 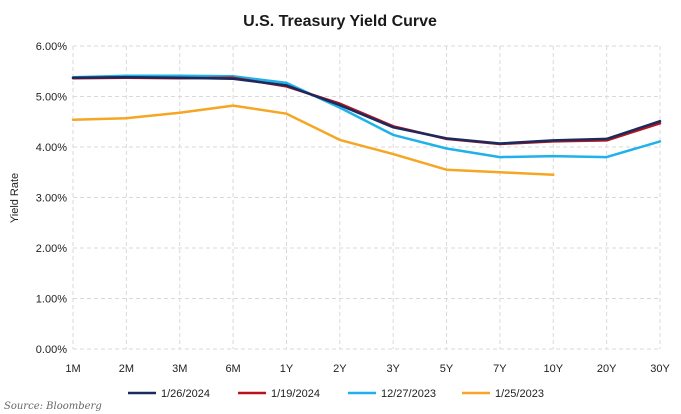 I want to click on y-axis-ticks: 0.00% 1.00% 2.00% 3.00% 4.00% 5.00% 6.00%, so click(x=51, y=198).